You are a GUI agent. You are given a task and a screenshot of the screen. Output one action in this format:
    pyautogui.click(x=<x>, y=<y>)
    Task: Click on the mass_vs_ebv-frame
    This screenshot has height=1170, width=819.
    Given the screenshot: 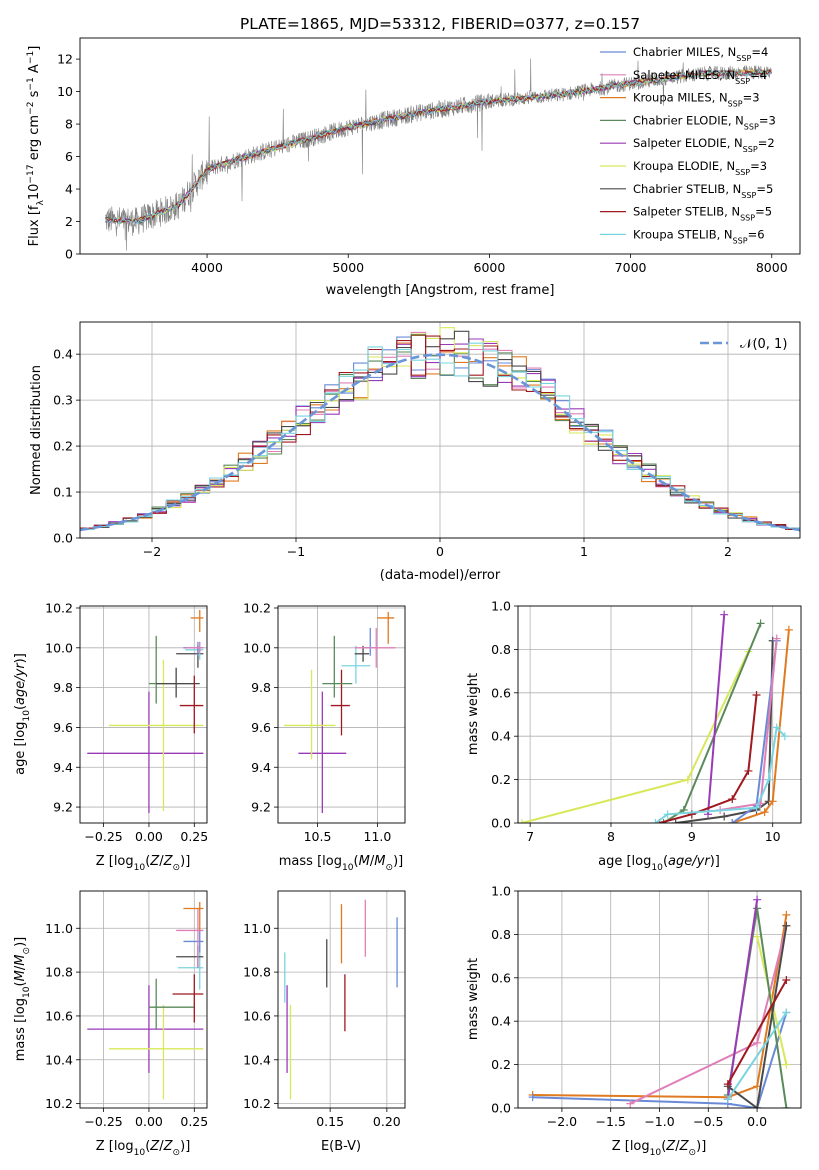 What is the action you would take?
    pyautogui.click(x=341, y=999)
    